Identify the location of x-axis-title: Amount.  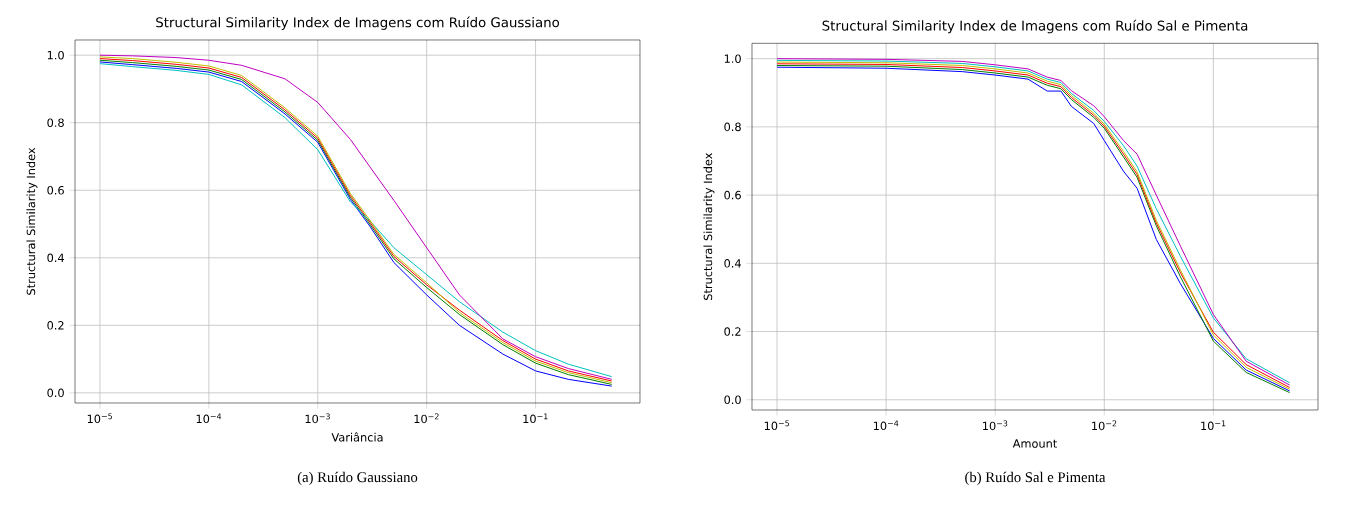
(1034, 443).